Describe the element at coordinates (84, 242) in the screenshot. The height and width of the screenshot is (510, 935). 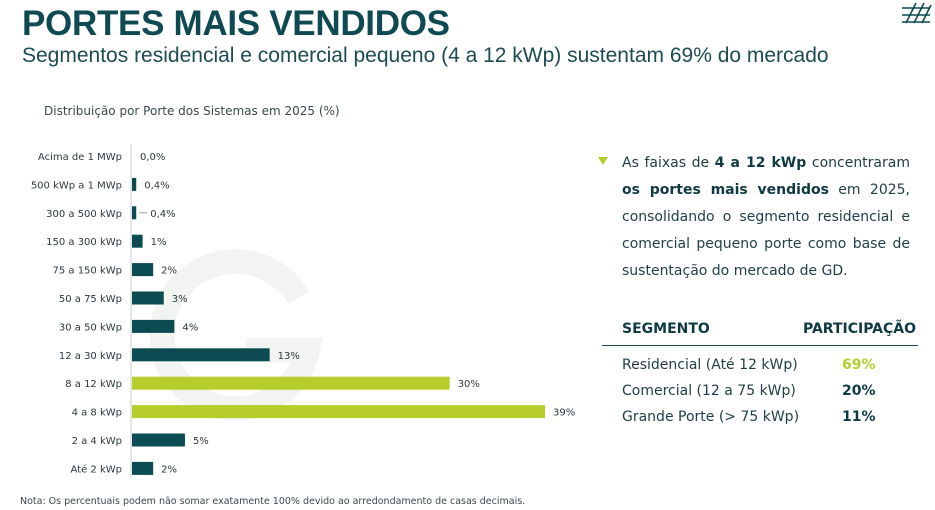
I see `category-label: 150 a 300 kWp` at that location.